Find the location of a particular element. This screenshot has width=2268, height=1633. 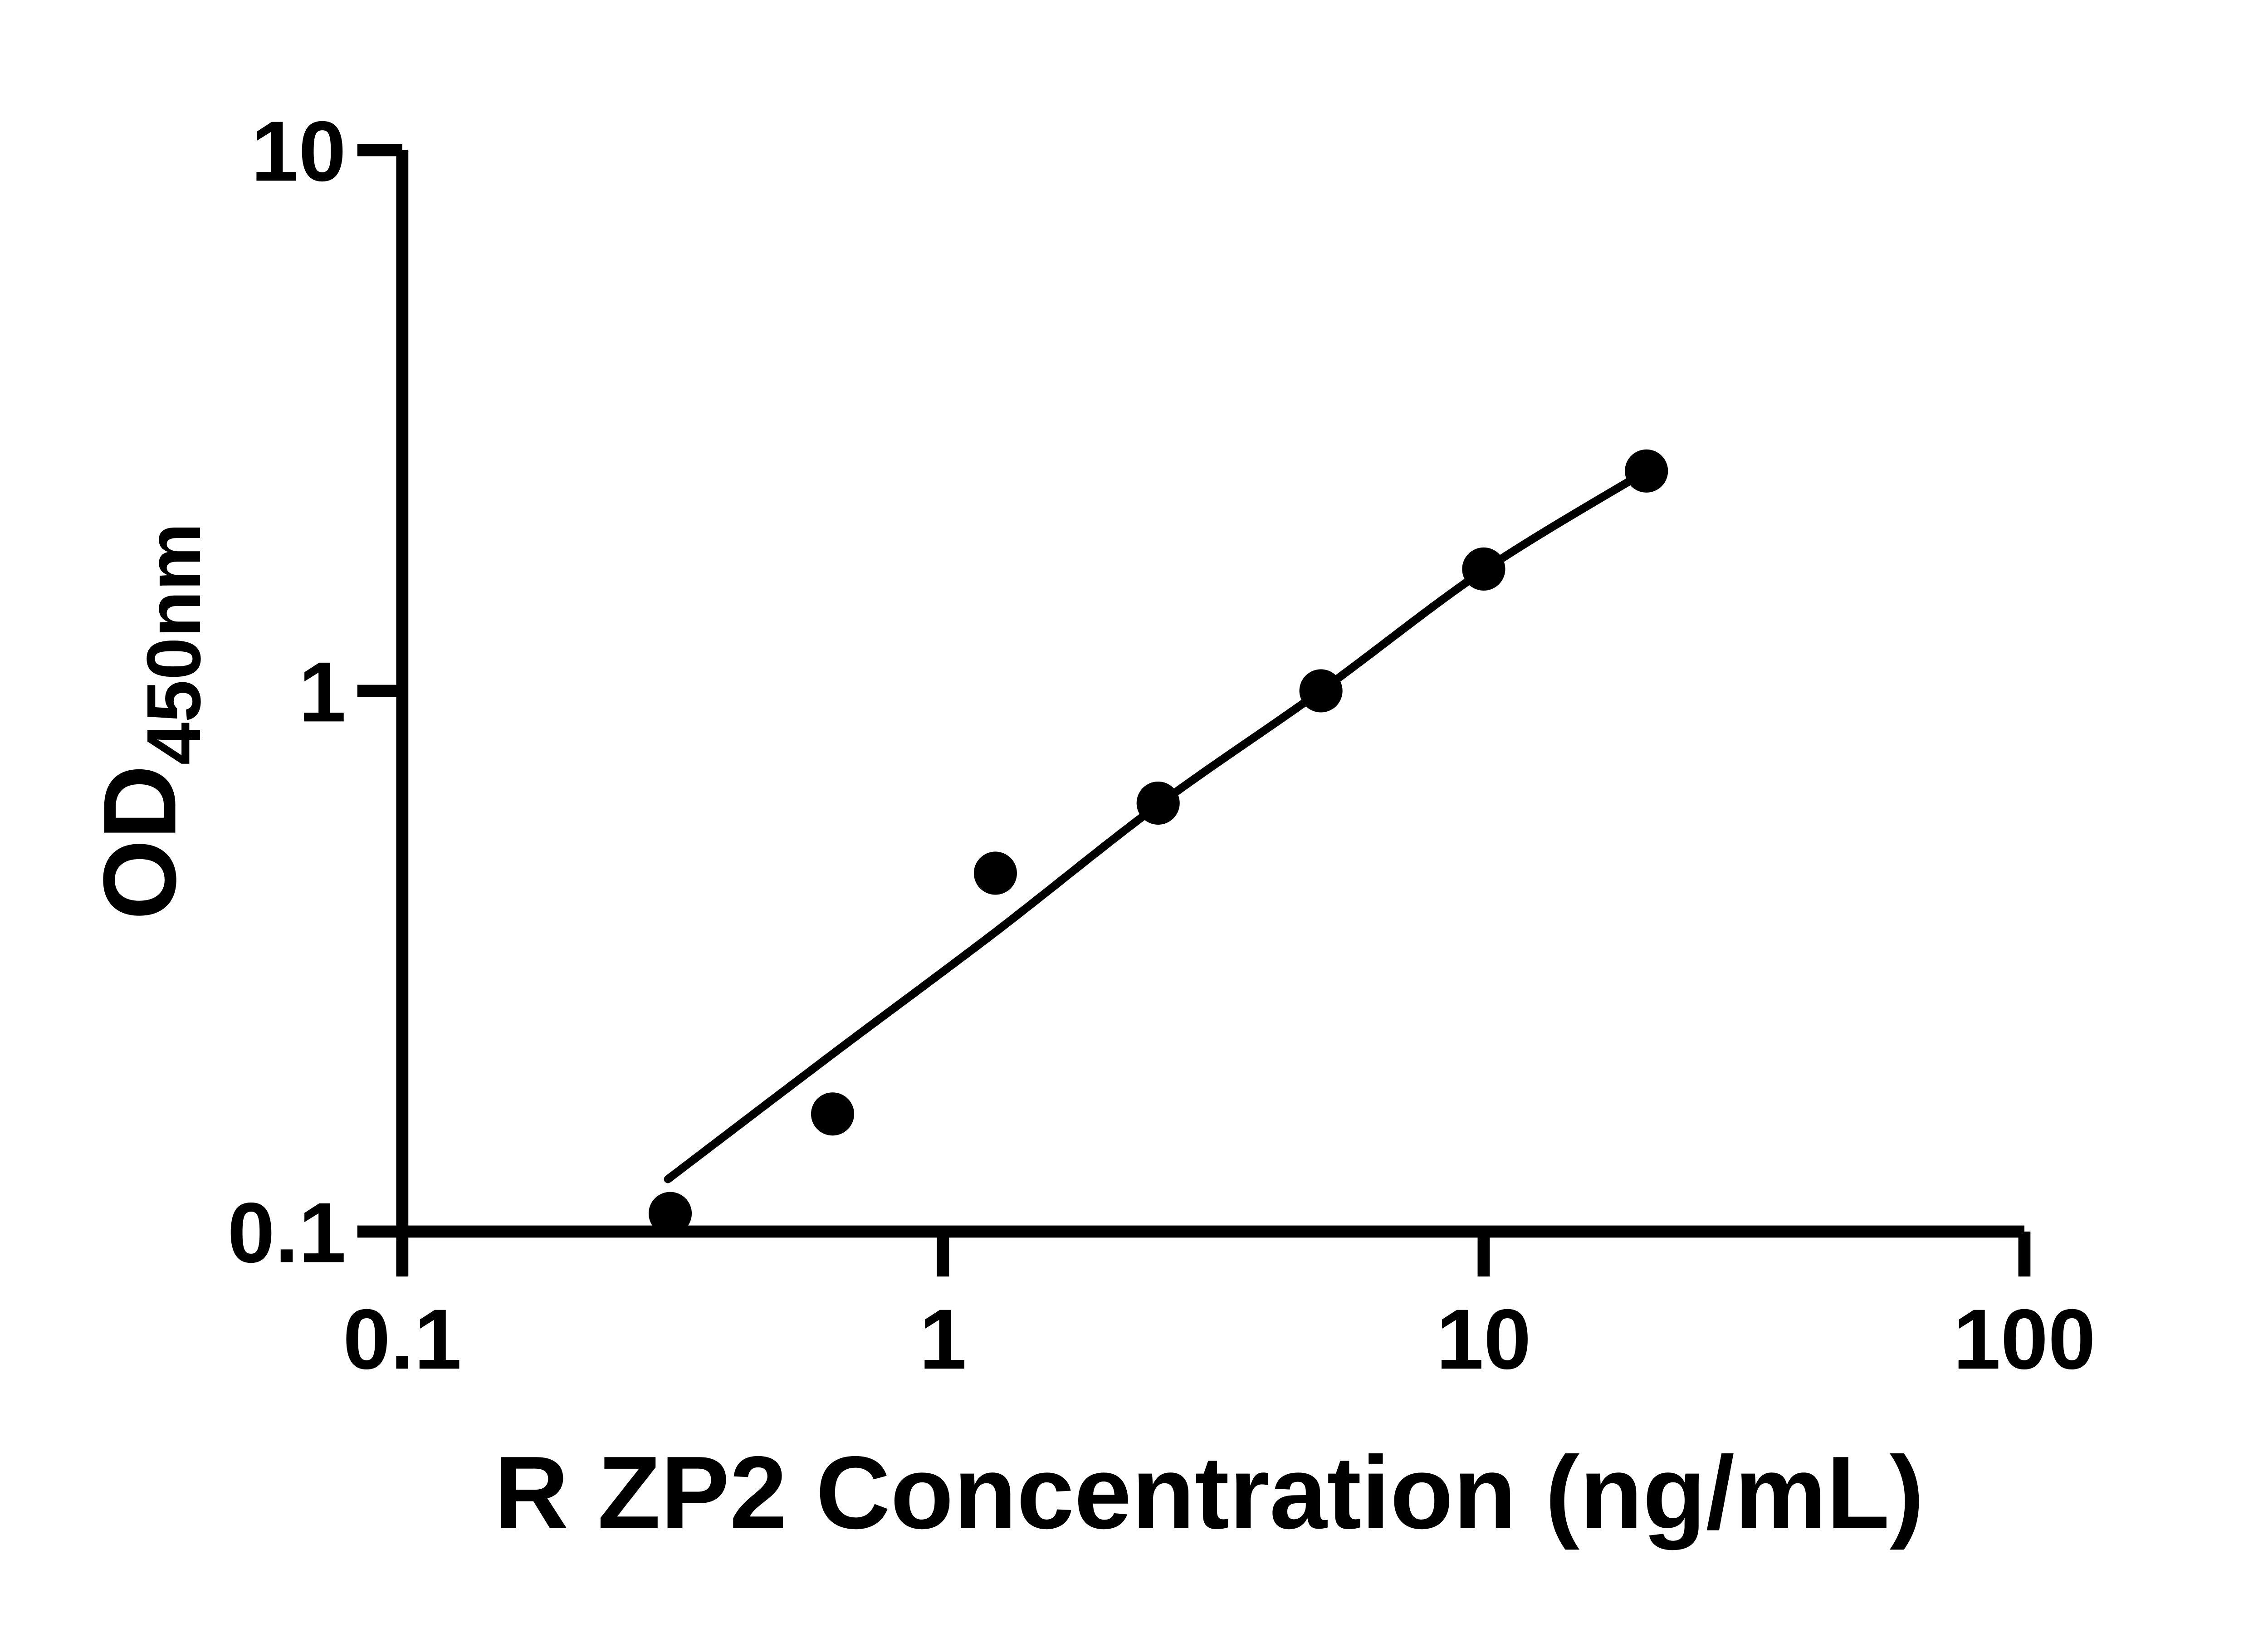

x-axis-title: R ZP2 Concentration (ng/mL) is located at coordinates (1209, 1492).